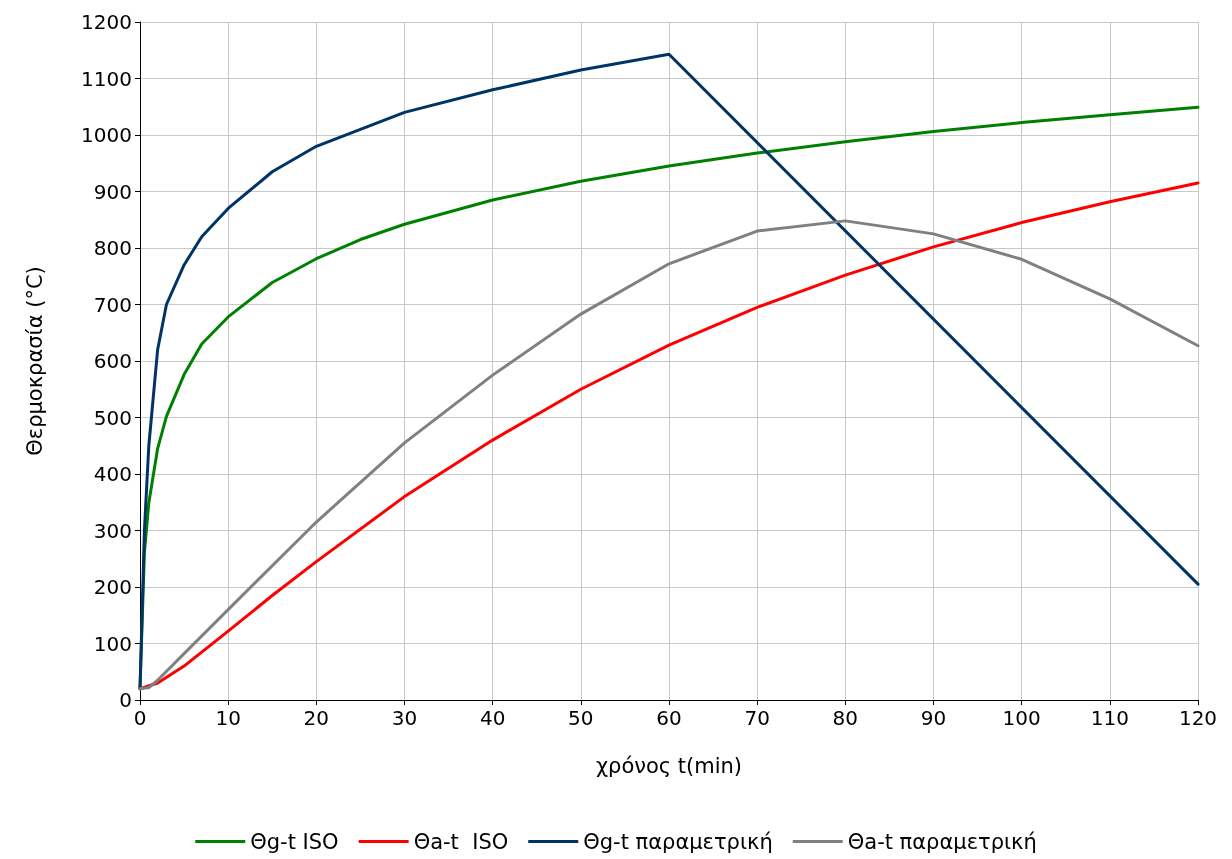 Image resolution: width=1232 pixels, height=859 pixels. What do you see at coordinates (581, 718) in the screenshot?
I see `x-tick-label: 50` at bounding box center [581, 718].